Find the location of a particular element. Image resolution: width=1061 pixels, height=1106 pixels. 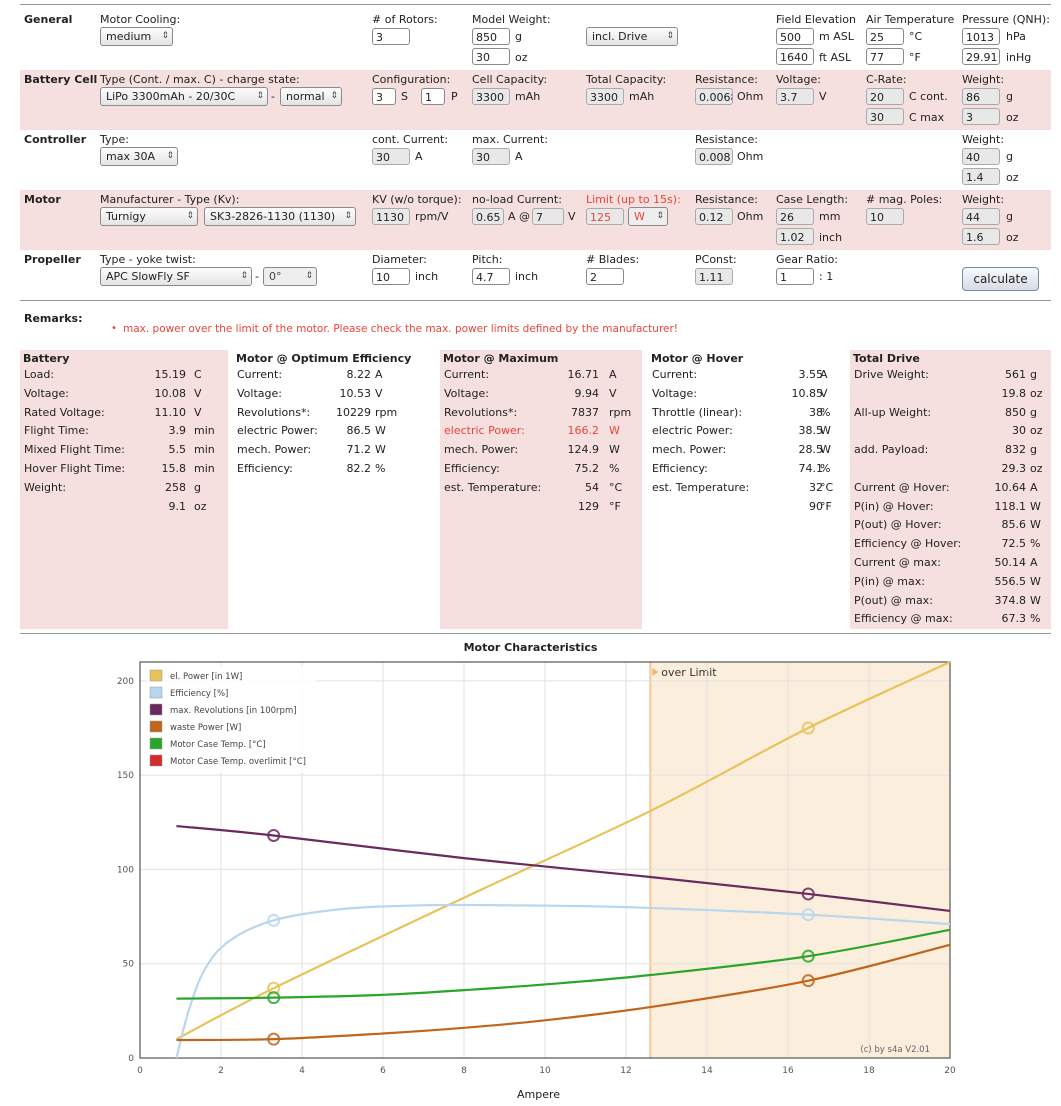

controller-type-select: max 30A ⇕ is located at coordinates (139, 156).